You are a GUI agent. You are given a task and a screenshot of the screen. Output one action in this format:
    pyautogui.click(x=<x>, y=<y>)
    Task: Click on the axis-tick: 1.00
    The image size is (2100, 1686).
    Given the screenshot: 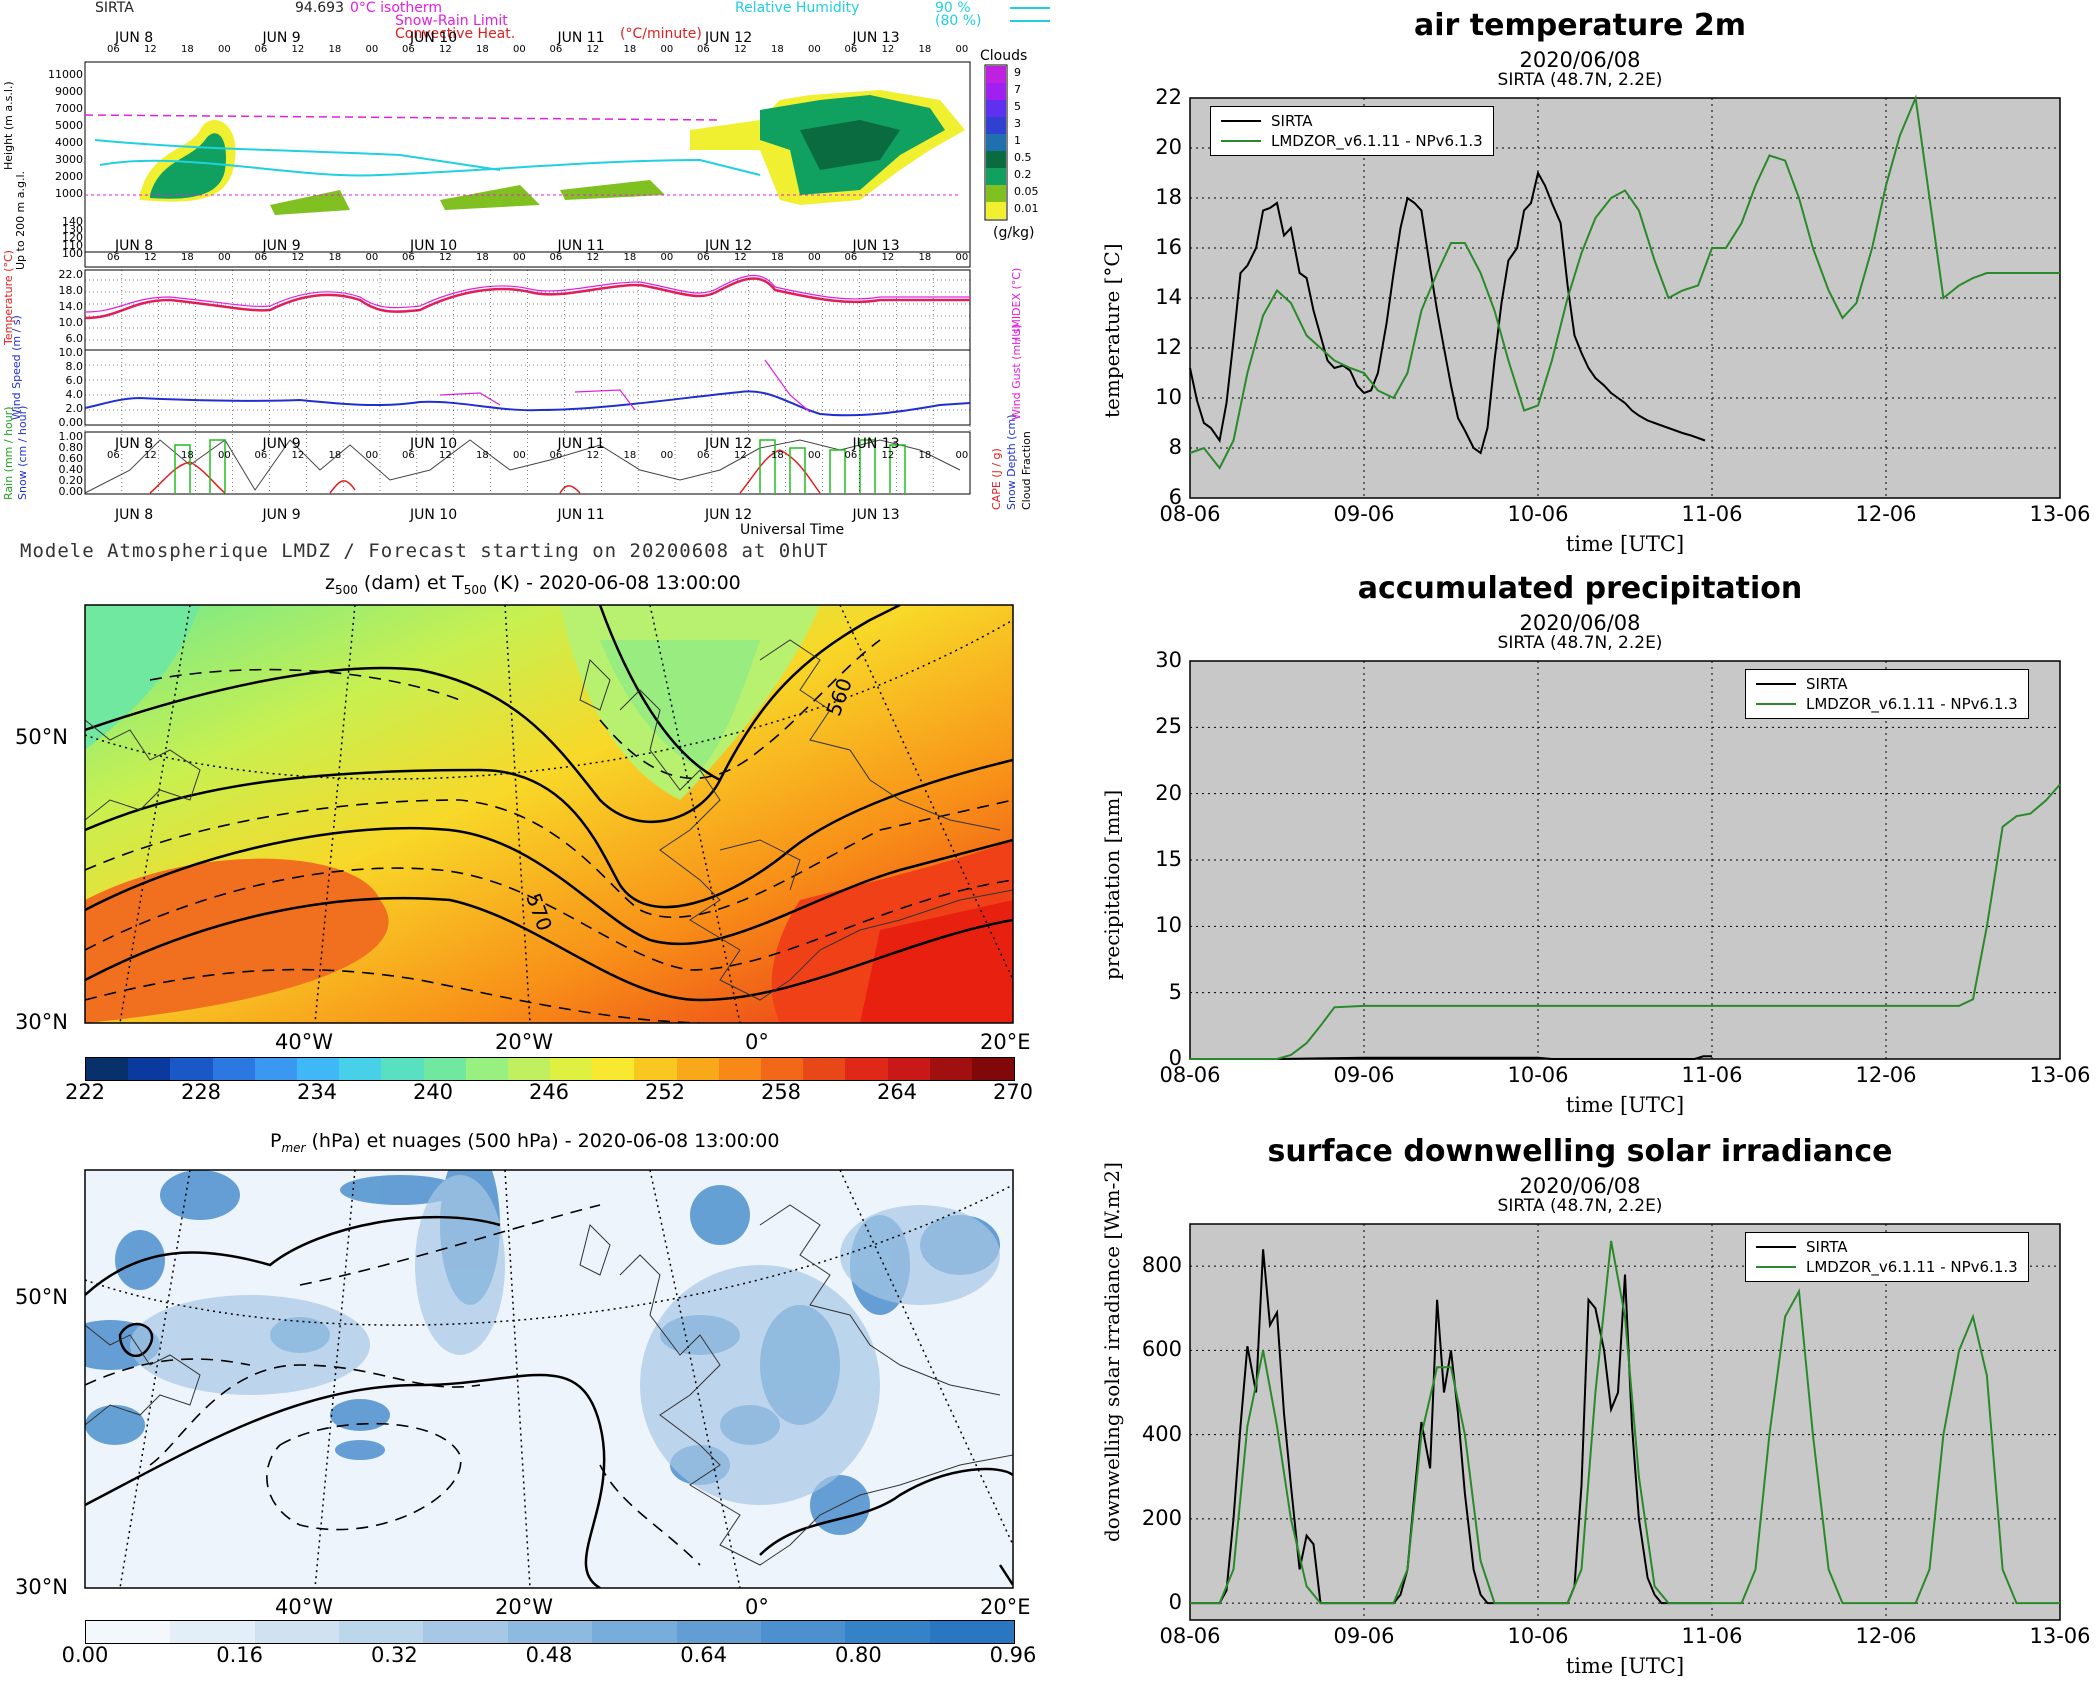 What is the action you would take?
    pyautogui.click(x=71, y=436)
    